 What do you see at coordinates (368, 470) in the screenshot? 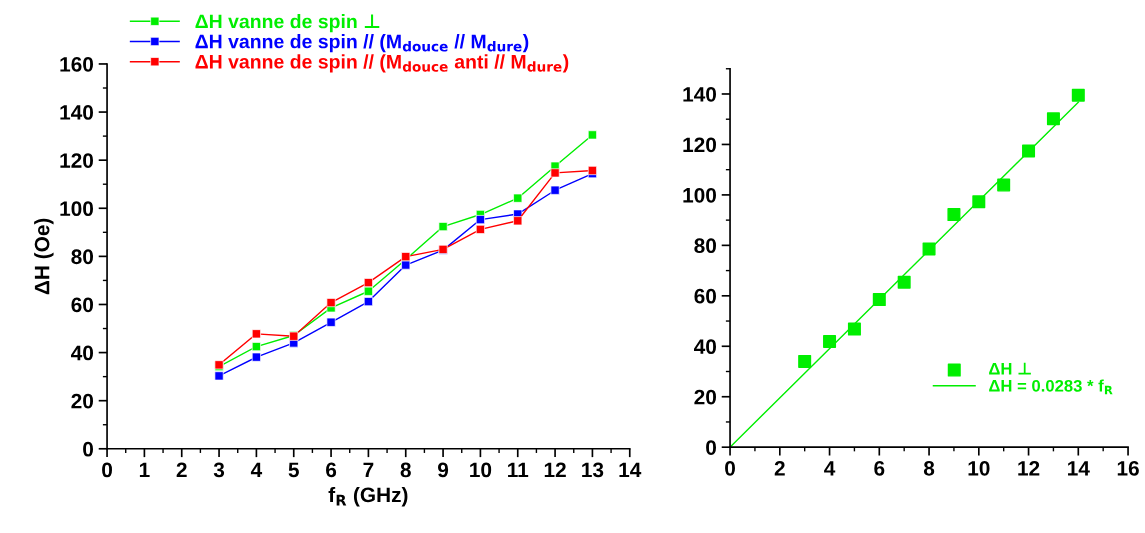
I see `x-tick-label: 7` at bounding box center [368, 470].